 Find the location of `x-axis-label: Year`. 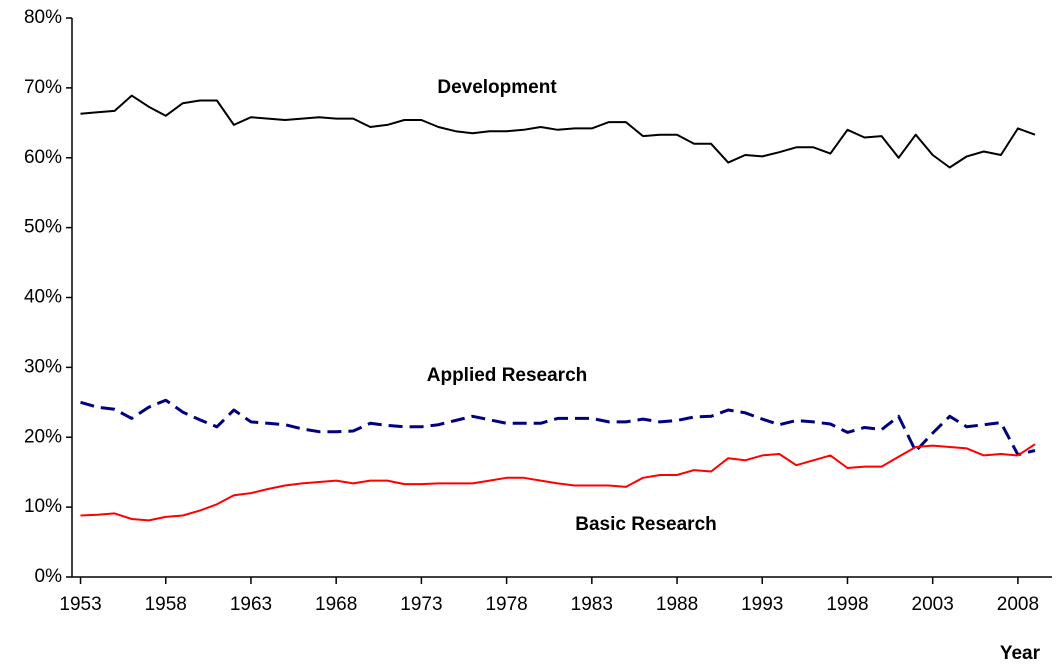

x-axis-label: Year is located at coordinates (1020, 653).